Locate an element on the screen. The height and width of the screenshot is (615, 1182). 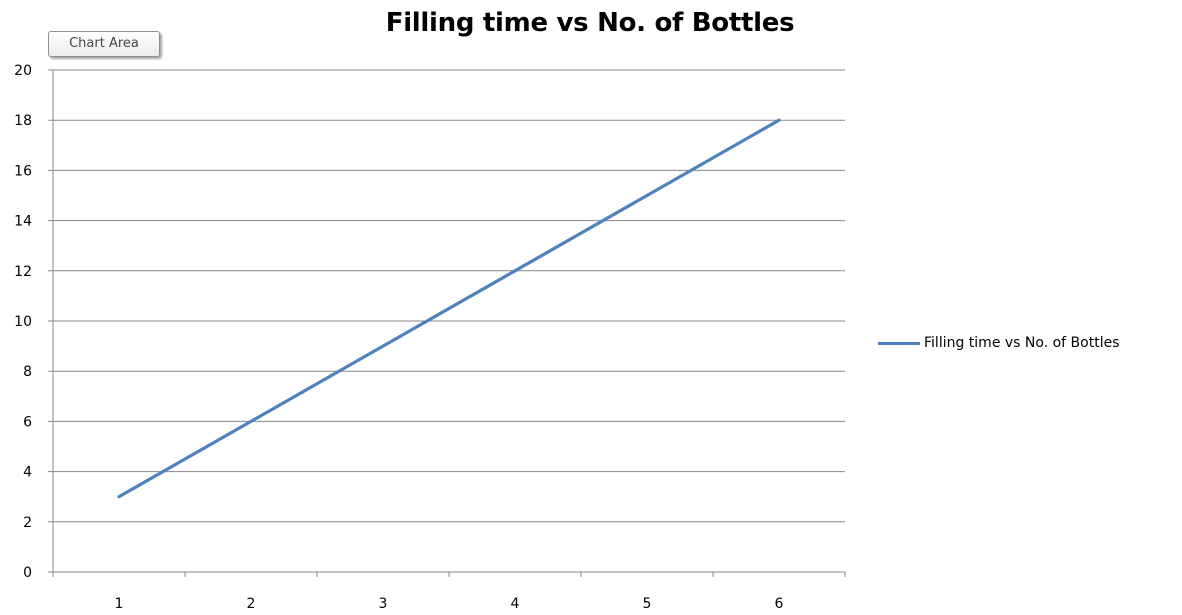
y-tick-labels: 0 2 4 6 8 10 12 14 16 18 20 is located at coordinates (23, 322).